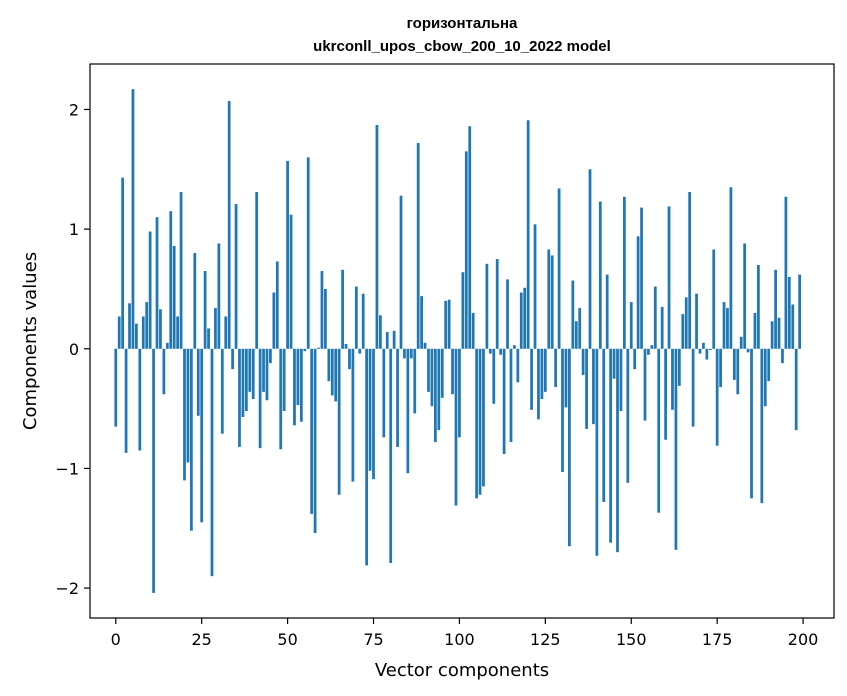  What do you see at coordinates (287, 639) in the screenshot?
I see `x-tick-label: 50` at bounding box center [287, 639].